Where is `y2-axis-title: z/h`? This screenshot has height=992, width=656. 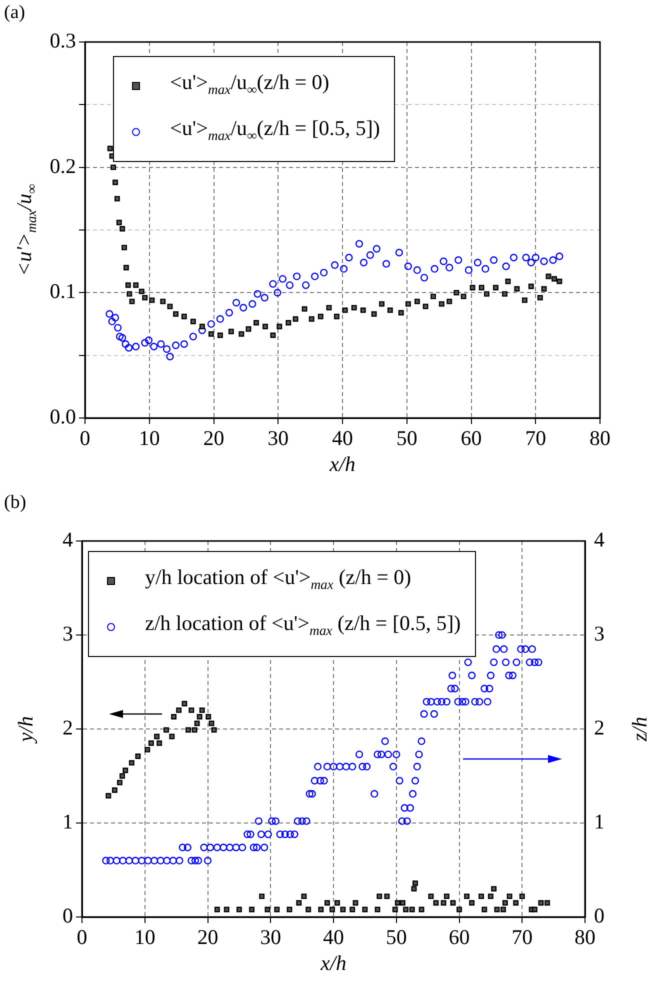 y2-axis-title: z/h is located at coordinates (640, 729).